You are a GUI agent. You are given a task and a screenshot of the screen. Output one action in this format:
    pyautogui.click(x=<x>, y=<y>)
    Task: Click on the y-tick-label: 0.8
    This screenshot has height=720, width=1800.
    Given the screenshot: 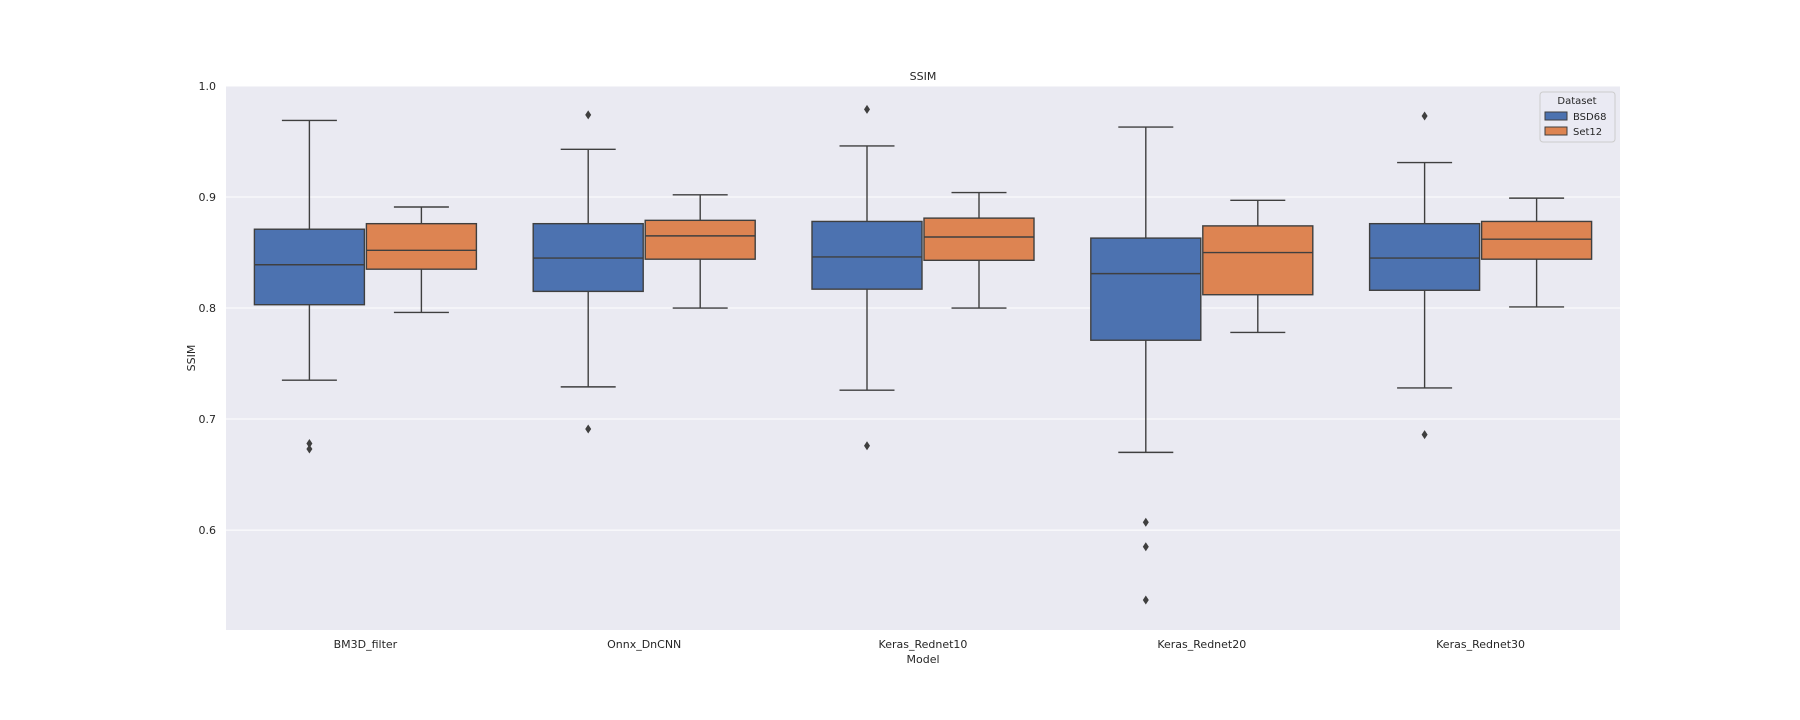 What is the action you would take?
    pyautogui.click(x=208, y=308)
    